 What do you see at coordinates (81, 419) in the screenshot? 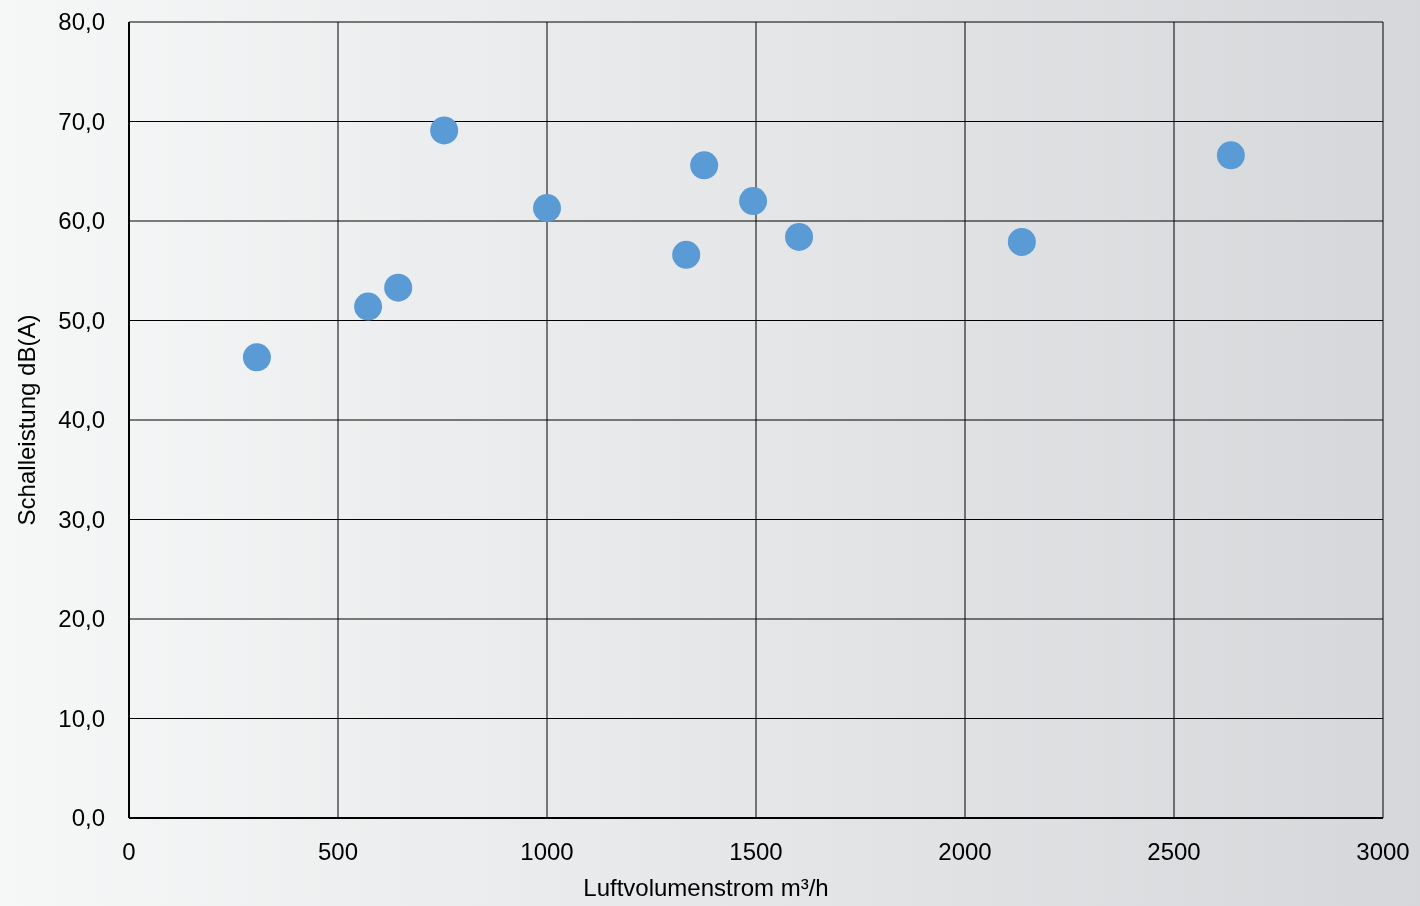
I see `y-tick-label: 40,0` at bounding box center [81, 419].